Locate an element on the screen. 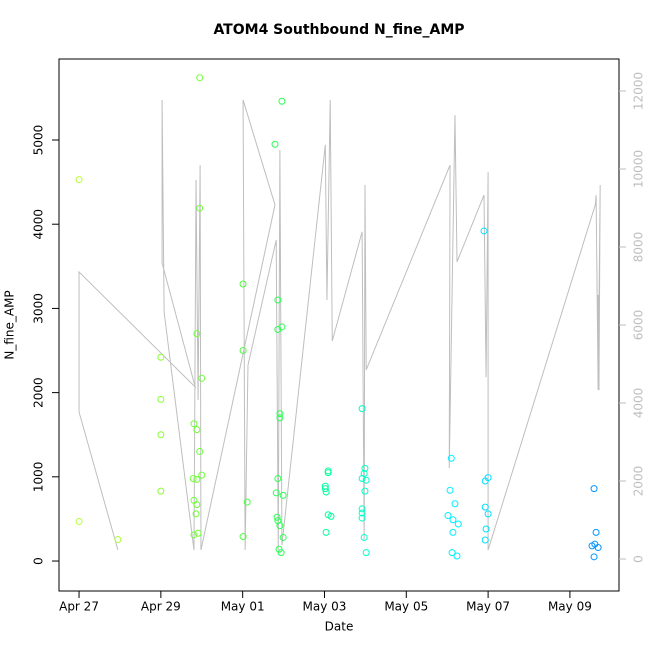 The image size is (650, 654). y2-tick-label: 2000 is located at coordinates (639, 481).